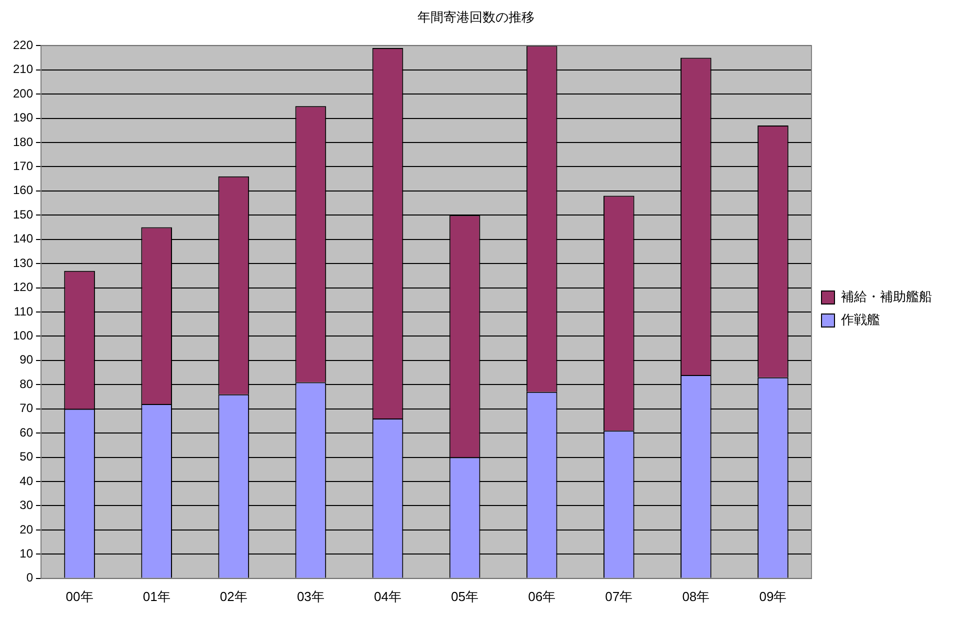  I want to click on y-tick-label: 30, so click(27, 505).